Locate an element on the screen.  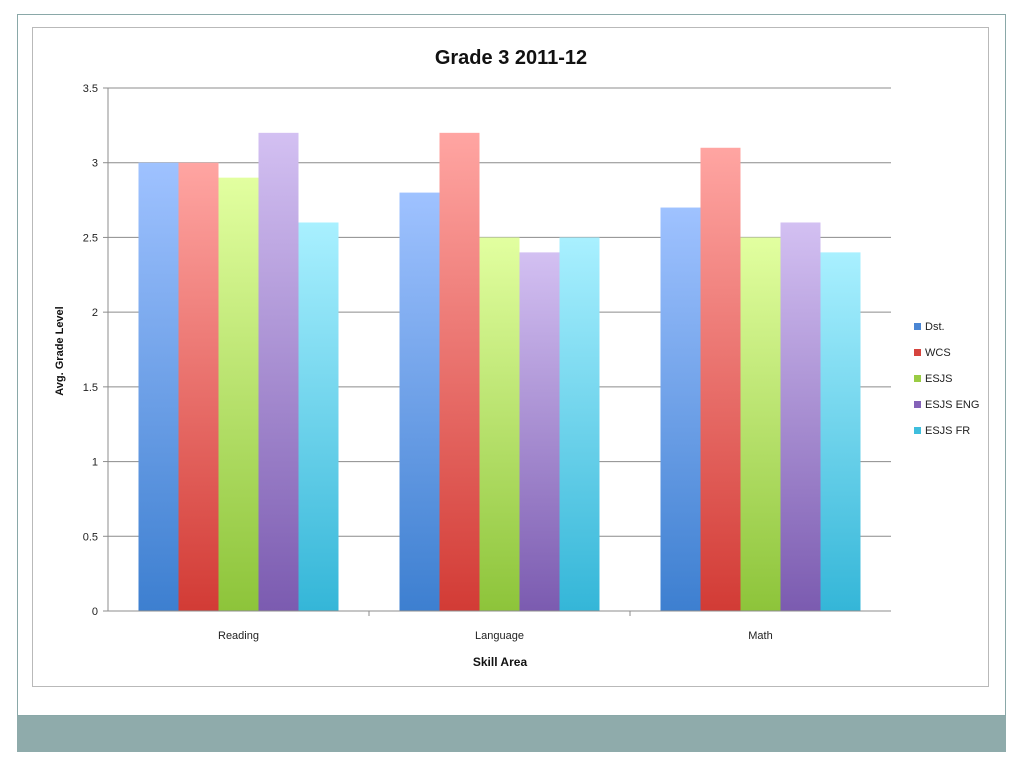
y-tick-label: 1 is located at coordinates (95, 463).